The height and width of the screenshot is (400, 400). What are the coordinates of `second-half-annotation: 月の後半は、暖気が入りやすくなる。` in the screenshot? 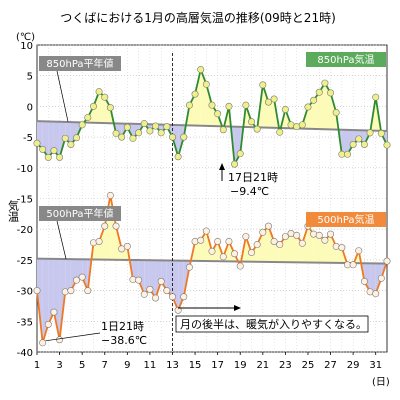 It's located at (272, 319).